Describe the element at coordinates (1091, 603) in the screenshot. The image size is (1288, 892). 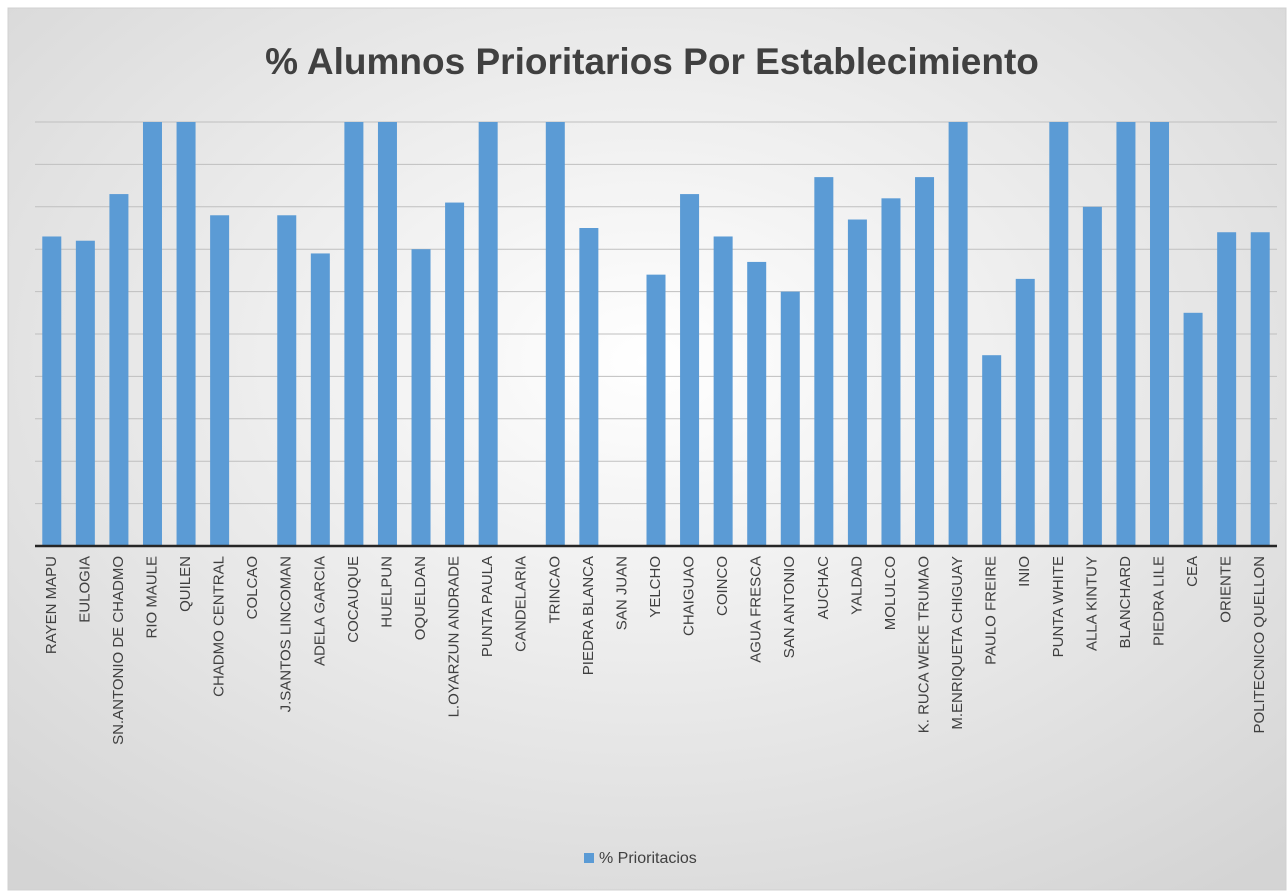
I see `x-tick-label: ALLA KINTUY` at that location.